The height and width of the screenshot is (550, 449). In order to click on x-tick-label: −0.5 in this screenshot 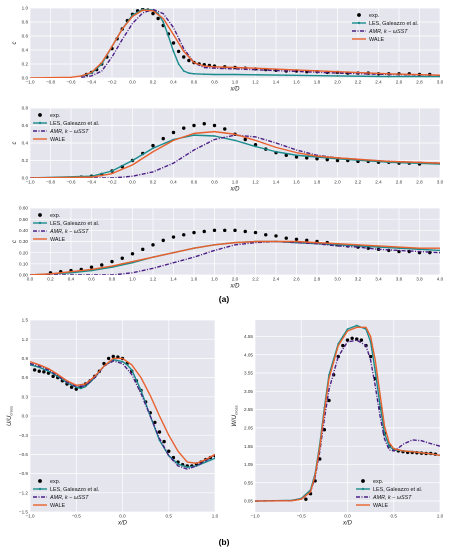, I will do `click(77, 516)`.